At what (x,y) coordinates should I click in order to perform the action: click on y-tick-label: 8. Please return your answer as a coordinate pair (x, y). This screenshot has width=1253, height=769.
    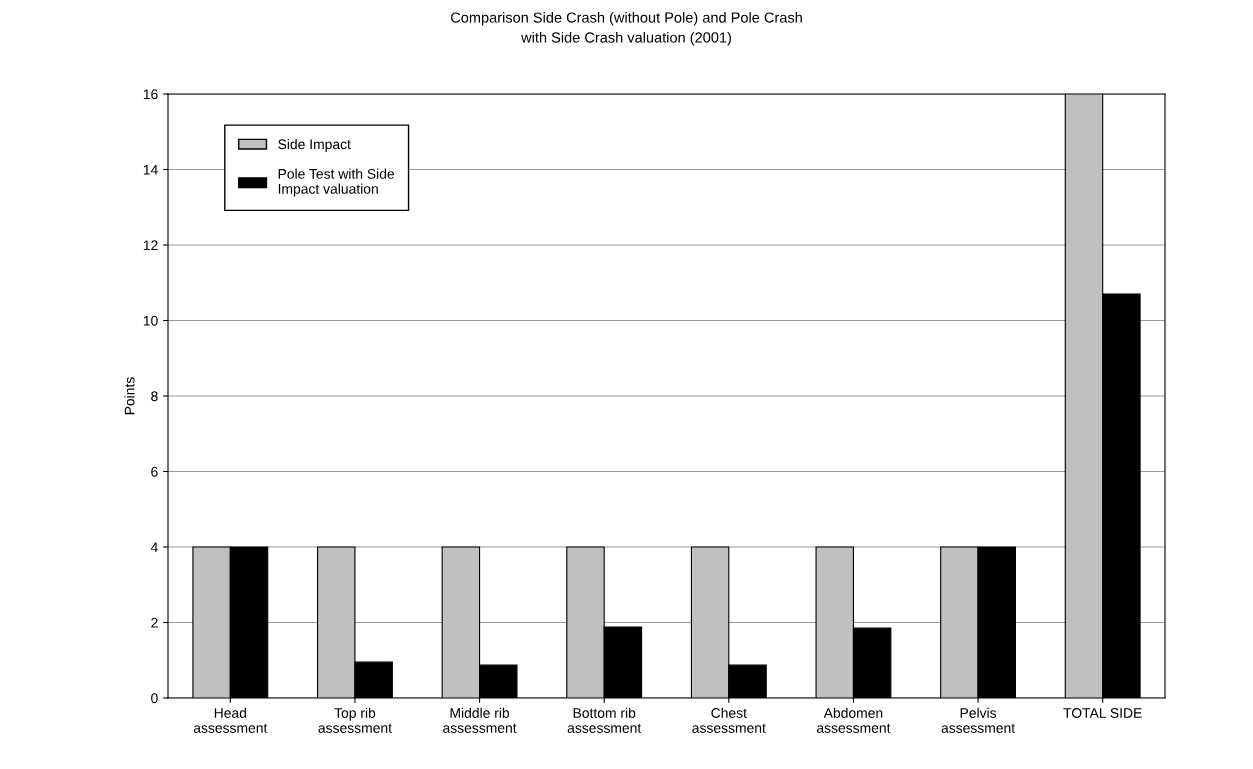
    Looking at the image, I should click on (154, 396).